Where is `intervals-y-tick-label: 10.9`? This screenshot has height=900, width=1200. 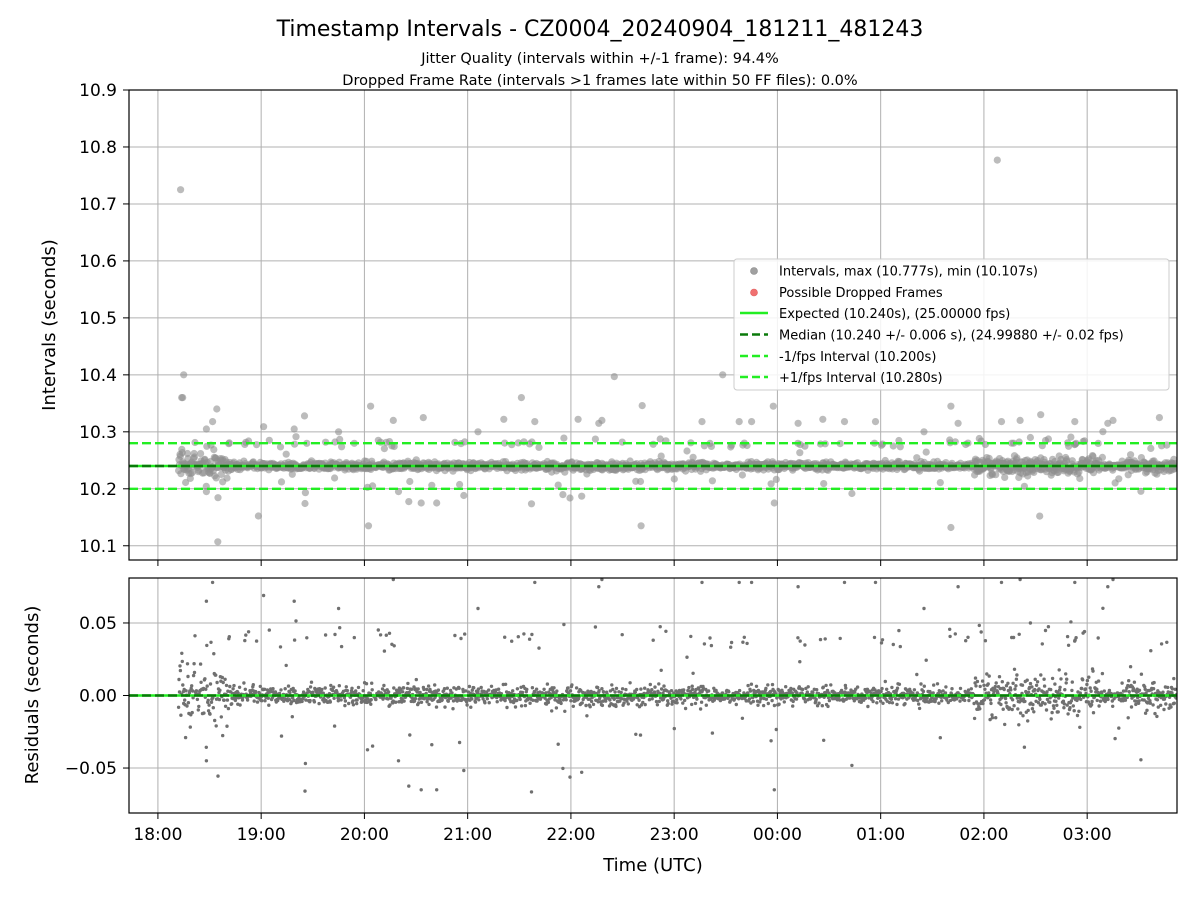
intervals-y-tick-label: 10.9 is located at coordinates (98, 91).